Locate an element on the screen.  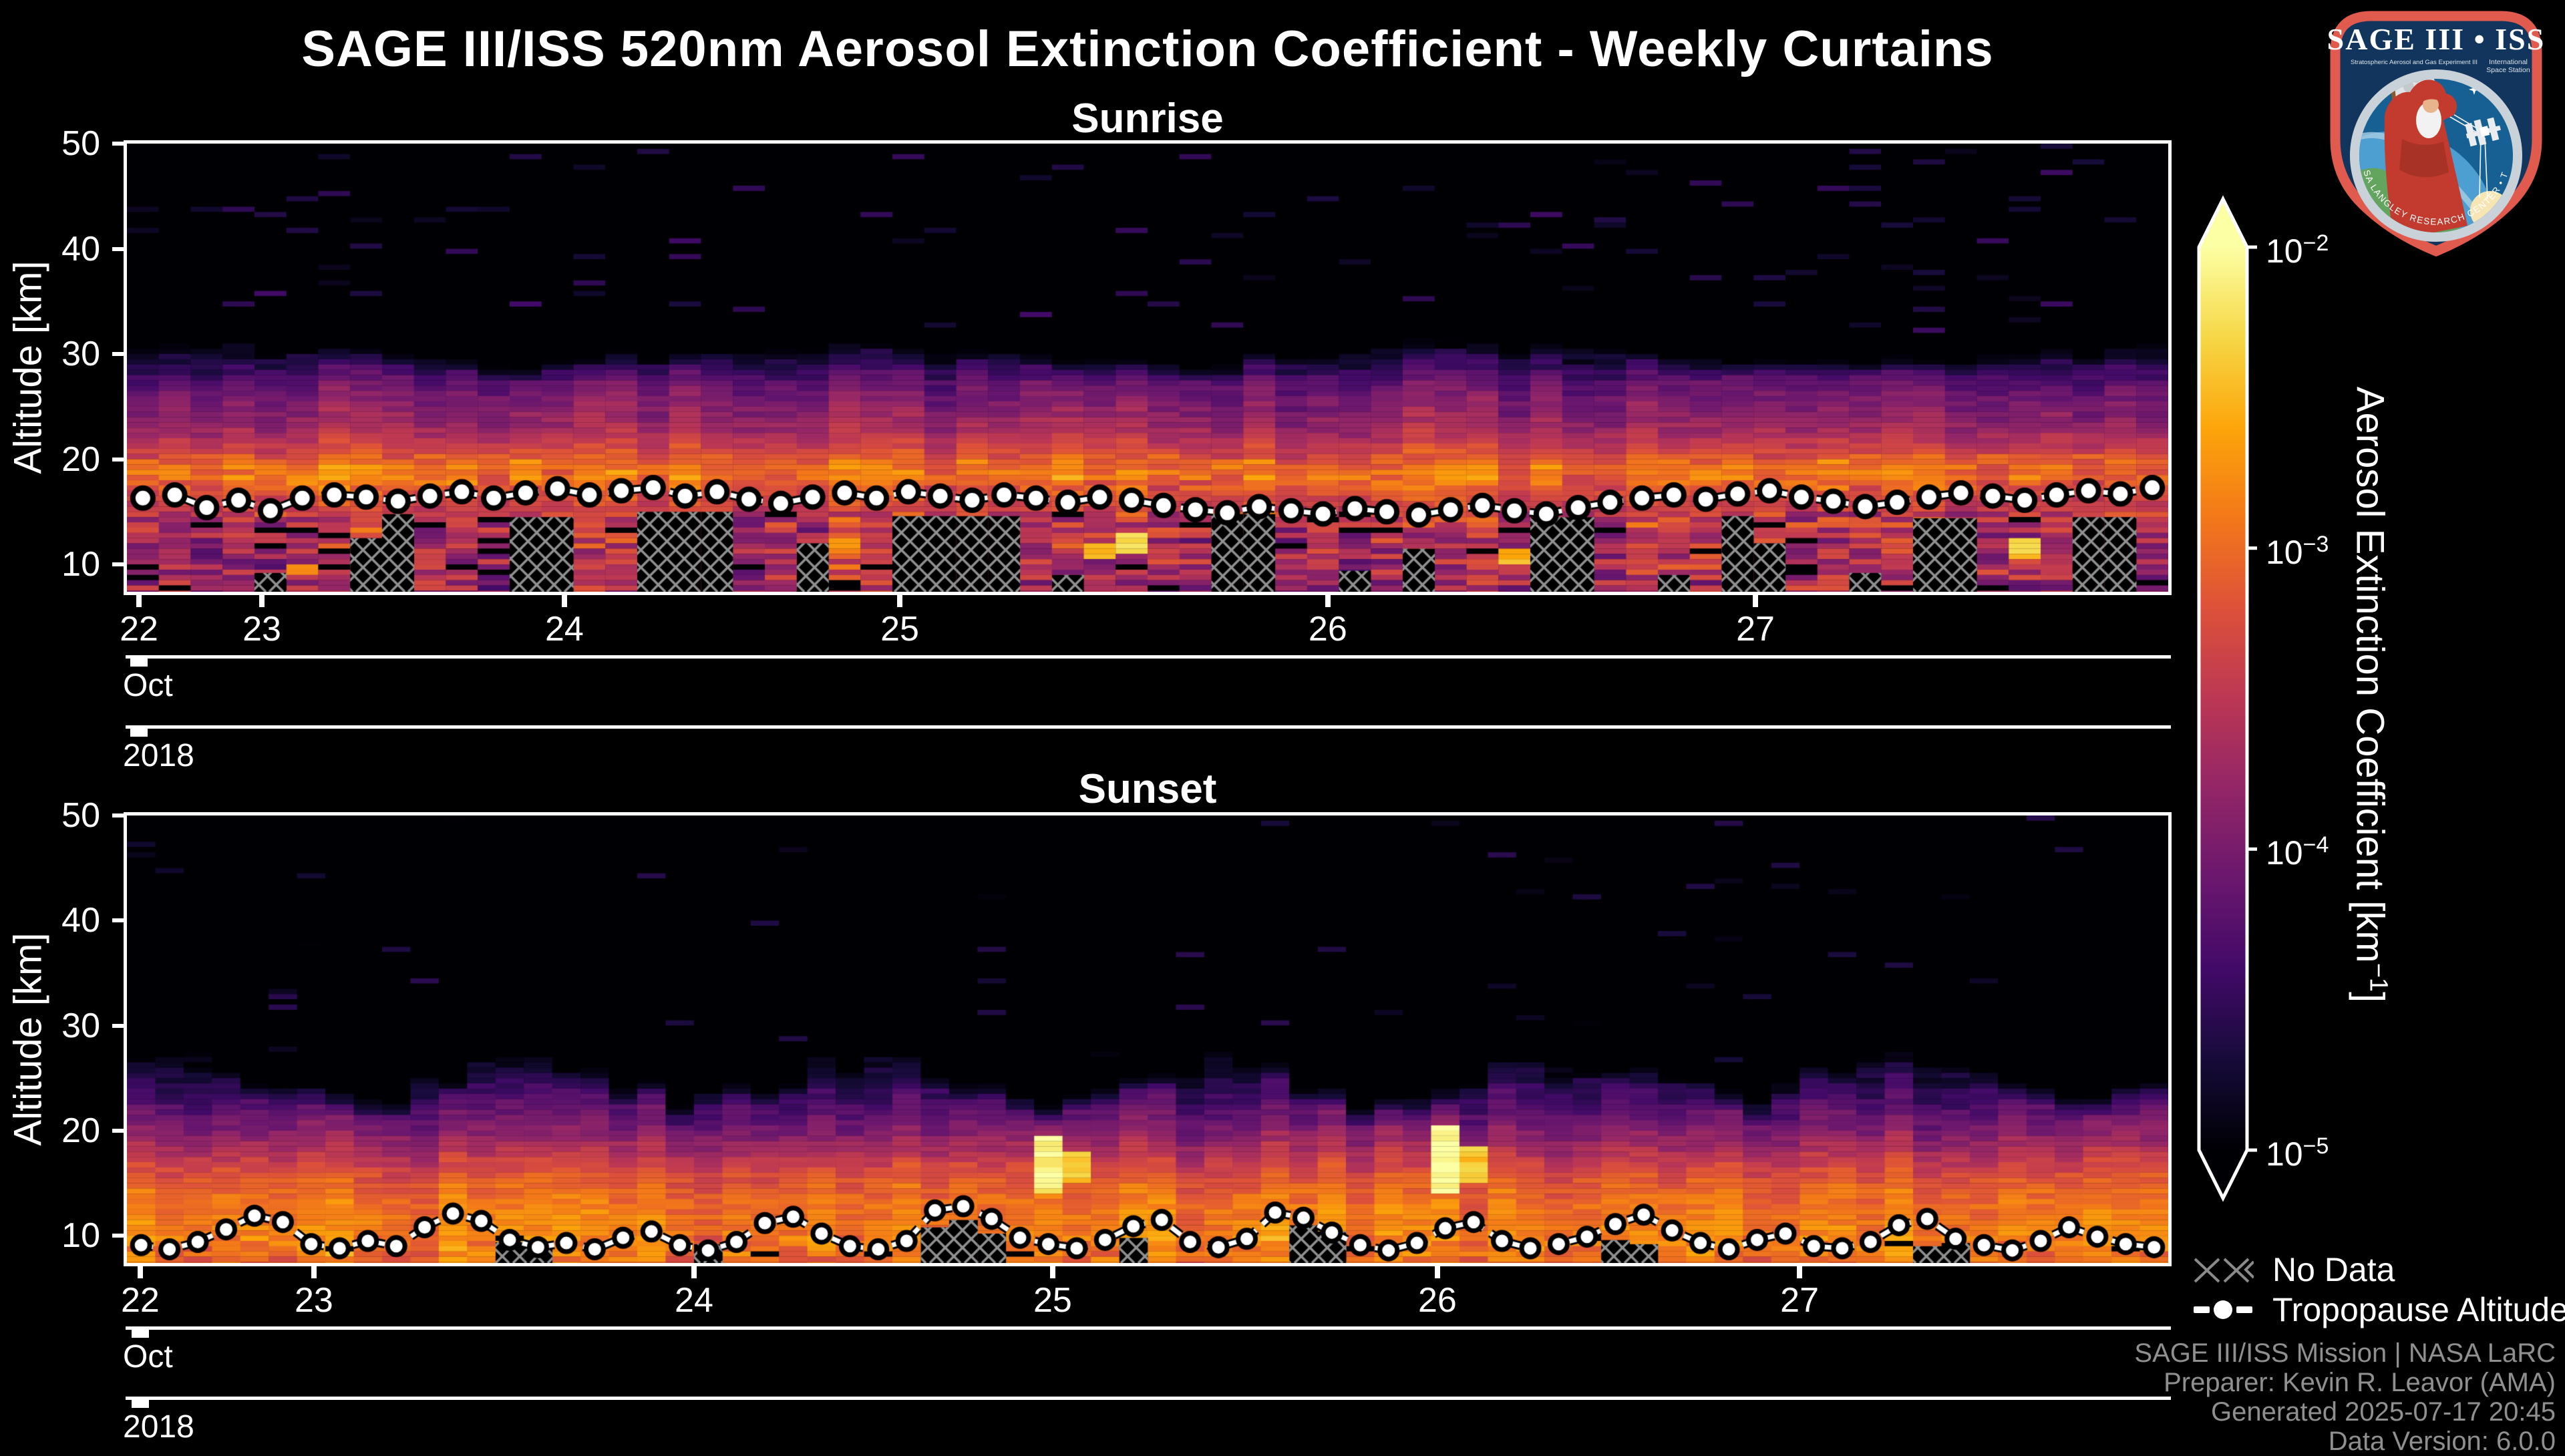
legend-item-tropopause: Tropopause Altitude is located at coordinates (2378, 1309).